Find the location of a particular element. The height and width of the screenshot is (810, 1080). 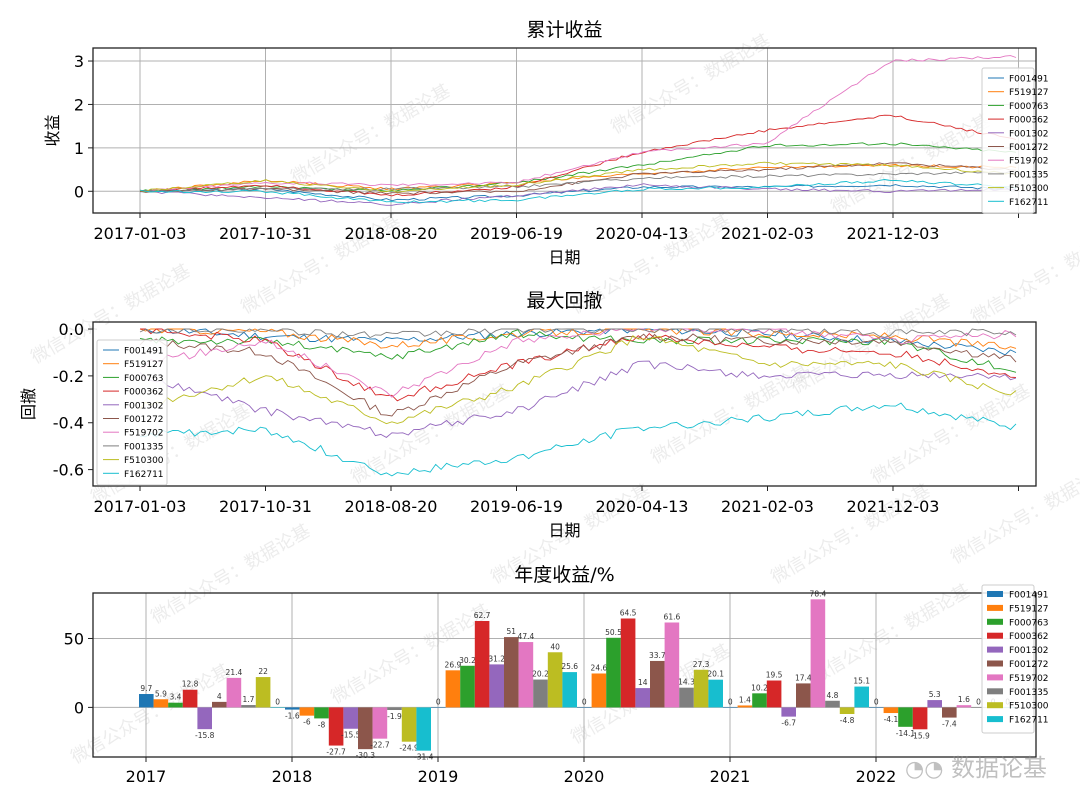

legend-label: F162711 is located at coordinates (1029, 721).